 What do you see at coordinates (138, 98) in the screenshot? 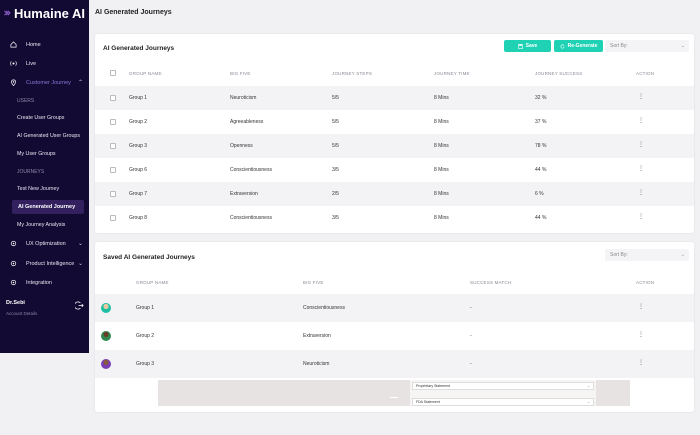
I see `group-name-cell: Group 1` at bounding box center [138, 98].